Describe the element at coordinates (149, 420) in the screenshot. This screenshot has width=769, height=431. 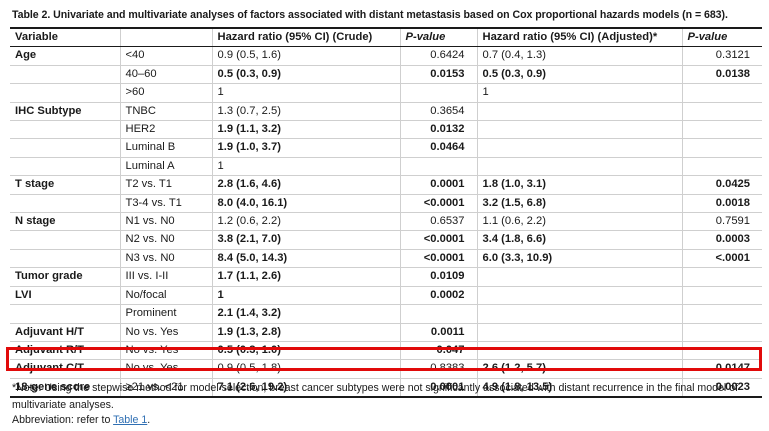
I see `abbreviation-suffix: .` at that location.